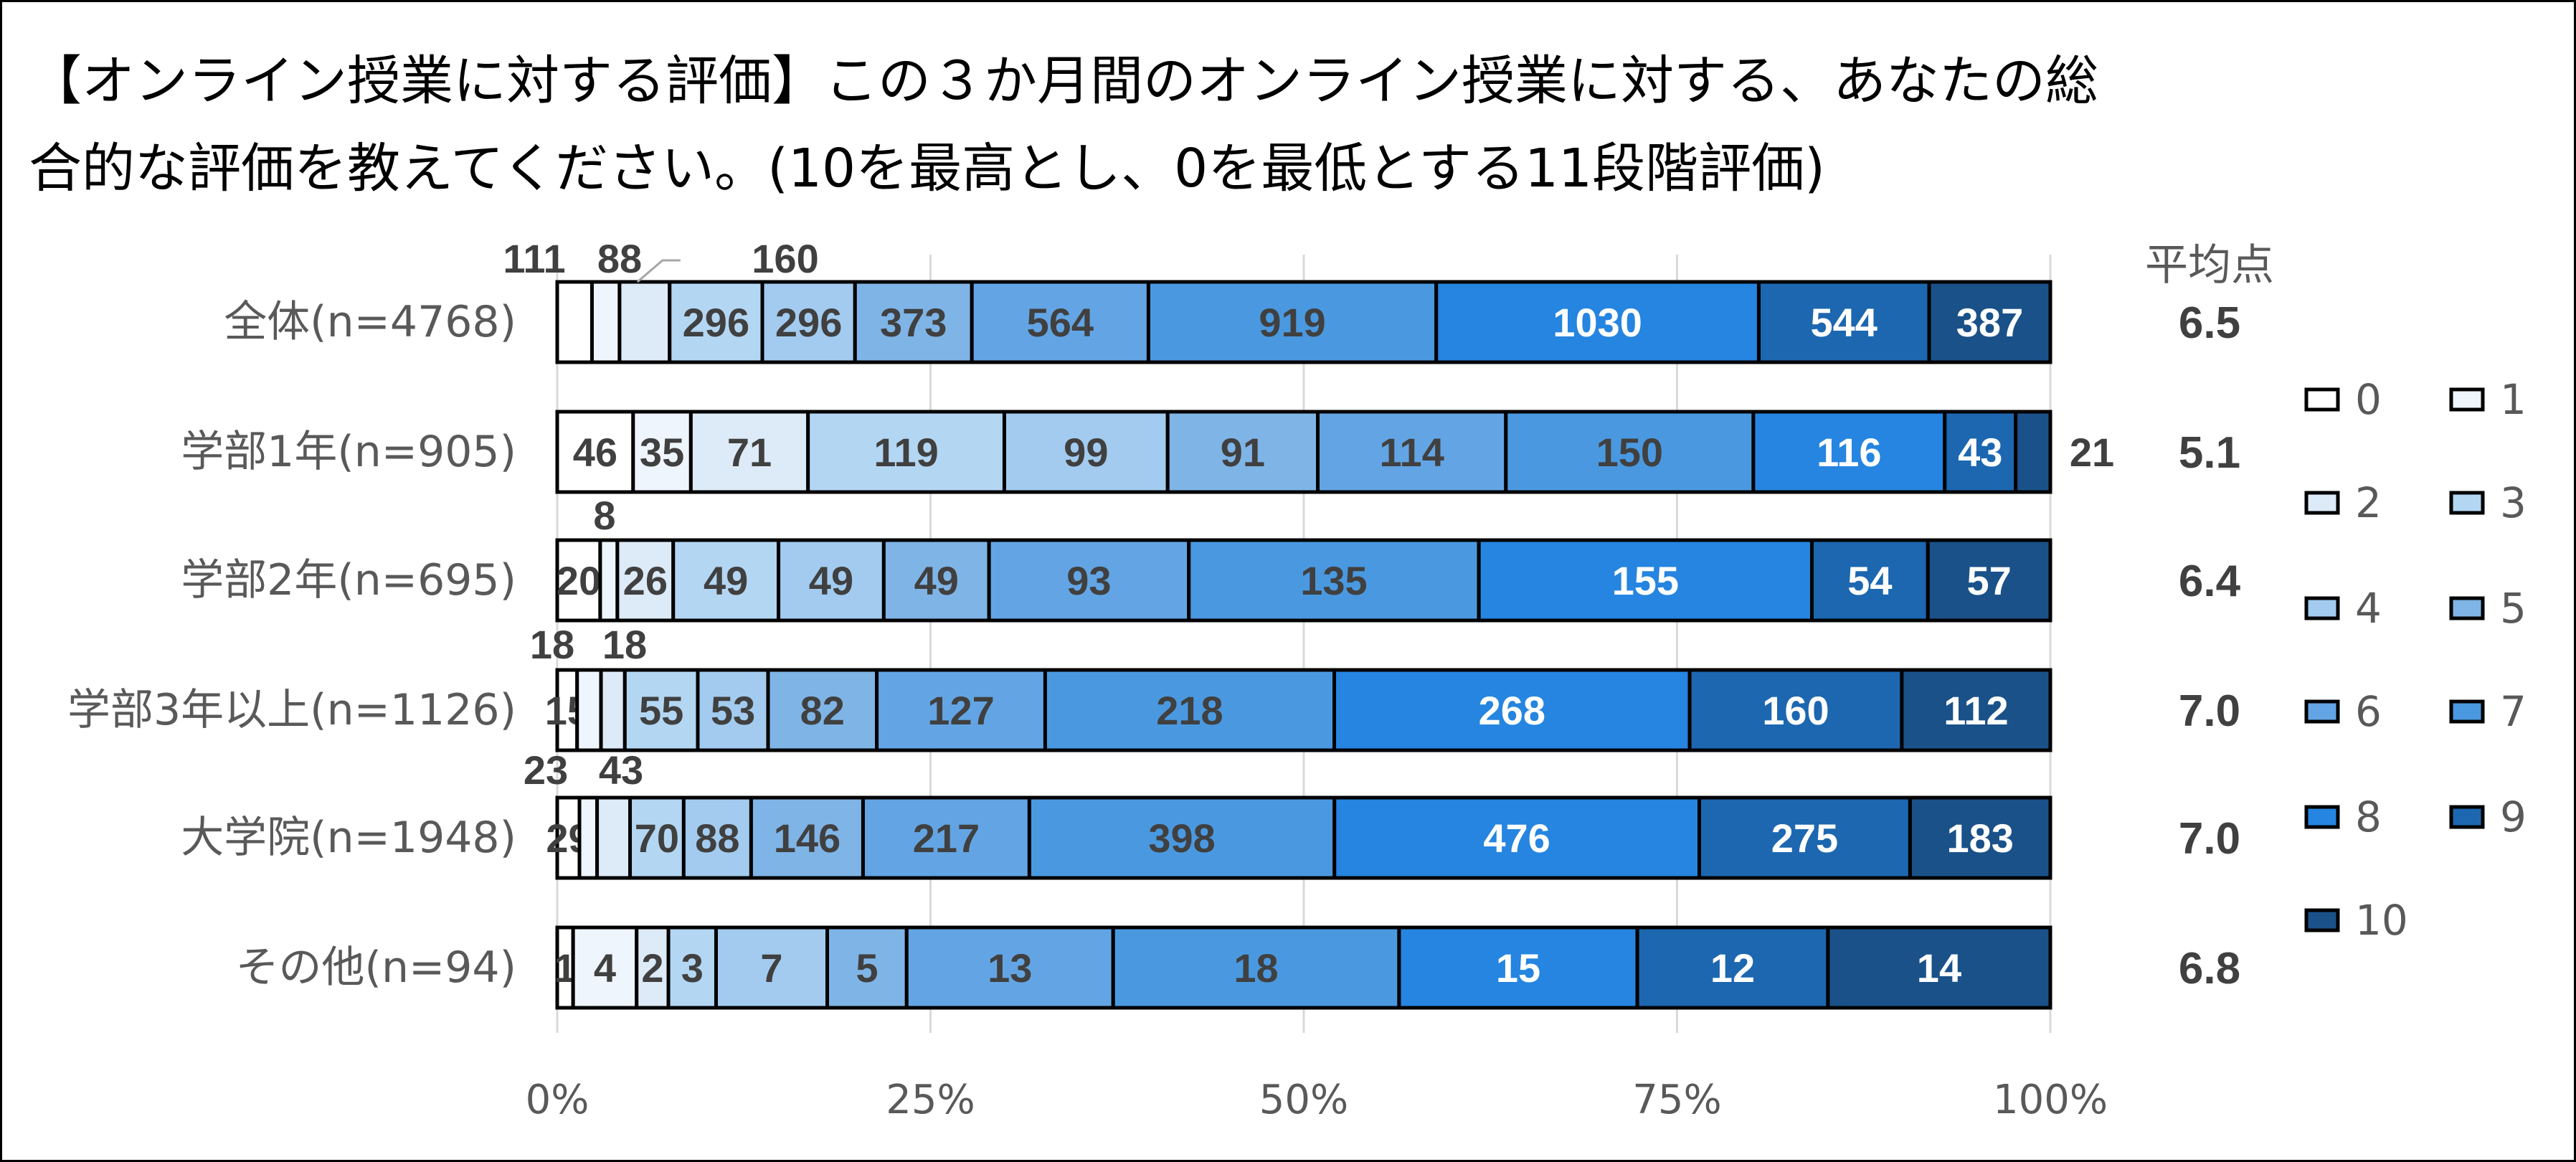  I want to click on data-label: 55, so click(661, 710).